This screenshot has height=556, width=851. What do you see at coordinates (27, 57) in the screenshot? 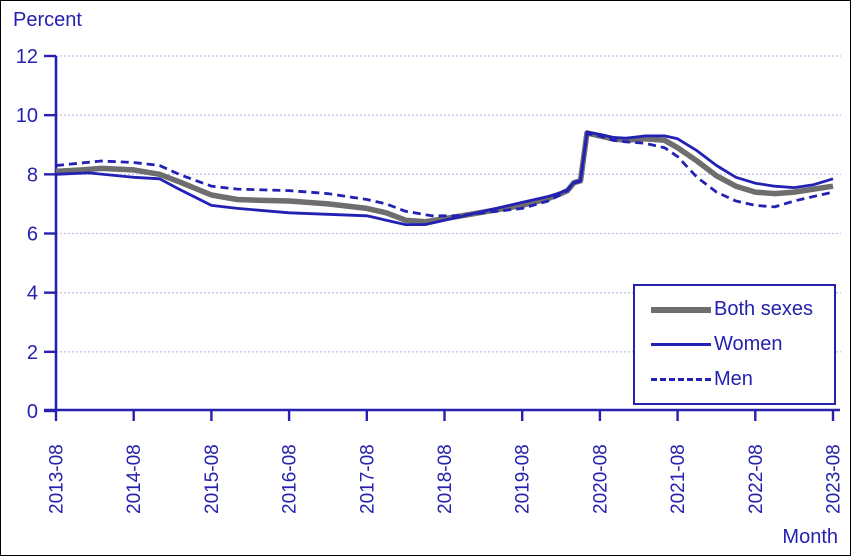
I see `y-tick-label: 12` at bounding box center [27, 57].